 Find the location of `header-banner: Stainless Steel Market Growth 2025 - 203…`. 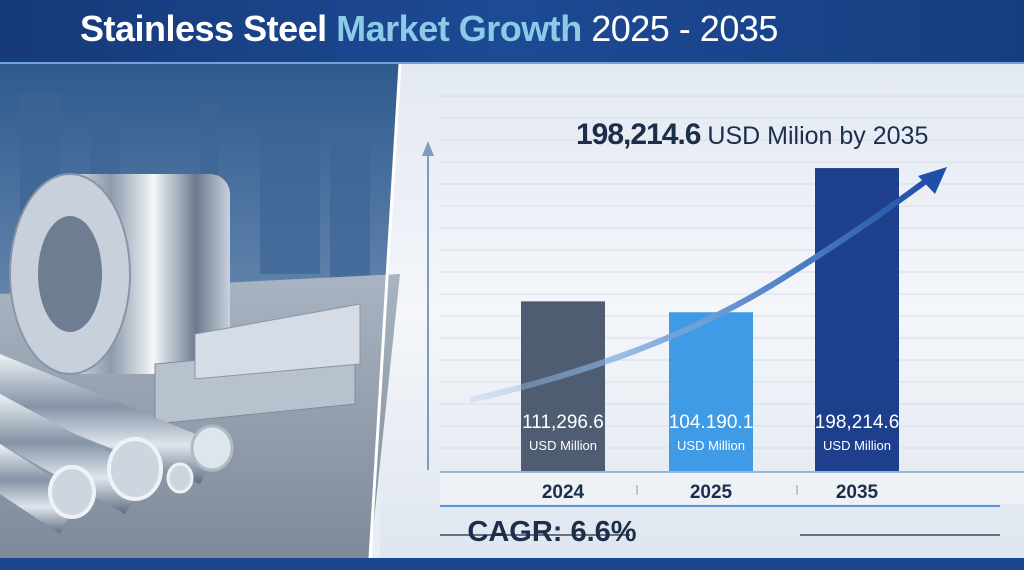

header-banner: Stainless Steel Market Growth 2025 - 203… is located at coordinates (512, 32).